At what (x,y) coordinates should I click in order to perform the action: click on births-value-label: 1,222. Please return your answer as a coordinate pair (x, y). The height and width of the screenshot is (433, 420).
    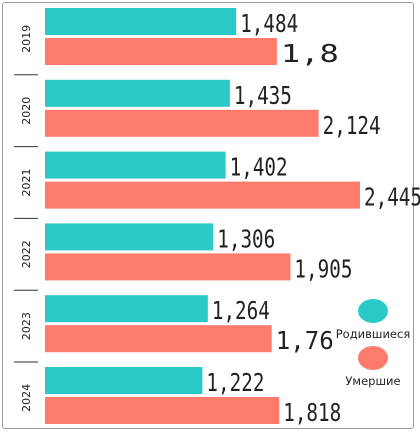
    Looking at the image, I should click on (235, 382).